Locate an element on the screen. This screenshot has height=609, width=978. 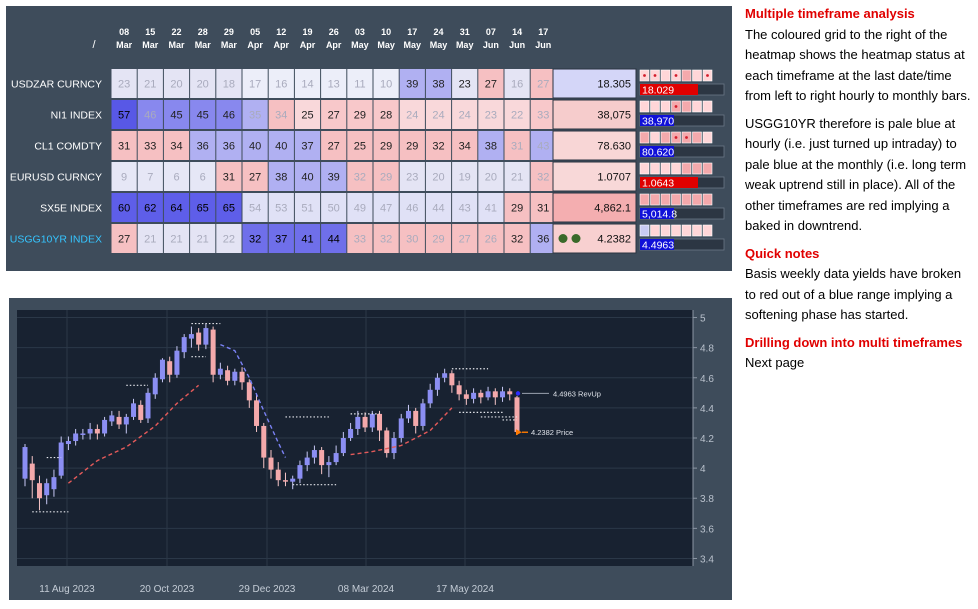
date-day-label: 10 is located at coordinates (386, 32).